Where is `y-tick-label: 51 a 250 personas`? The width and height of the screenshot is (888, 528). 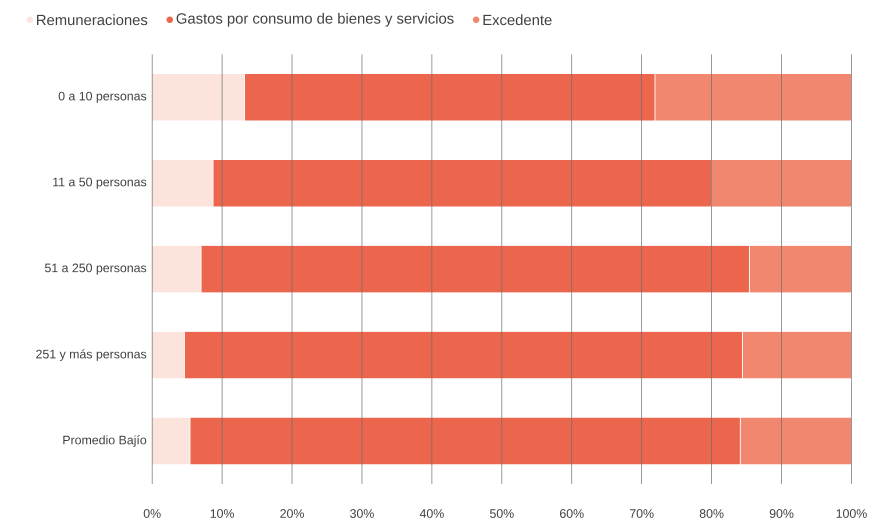
y-tick-label: 51 a 250 personas is located at coordinates (95, 269).